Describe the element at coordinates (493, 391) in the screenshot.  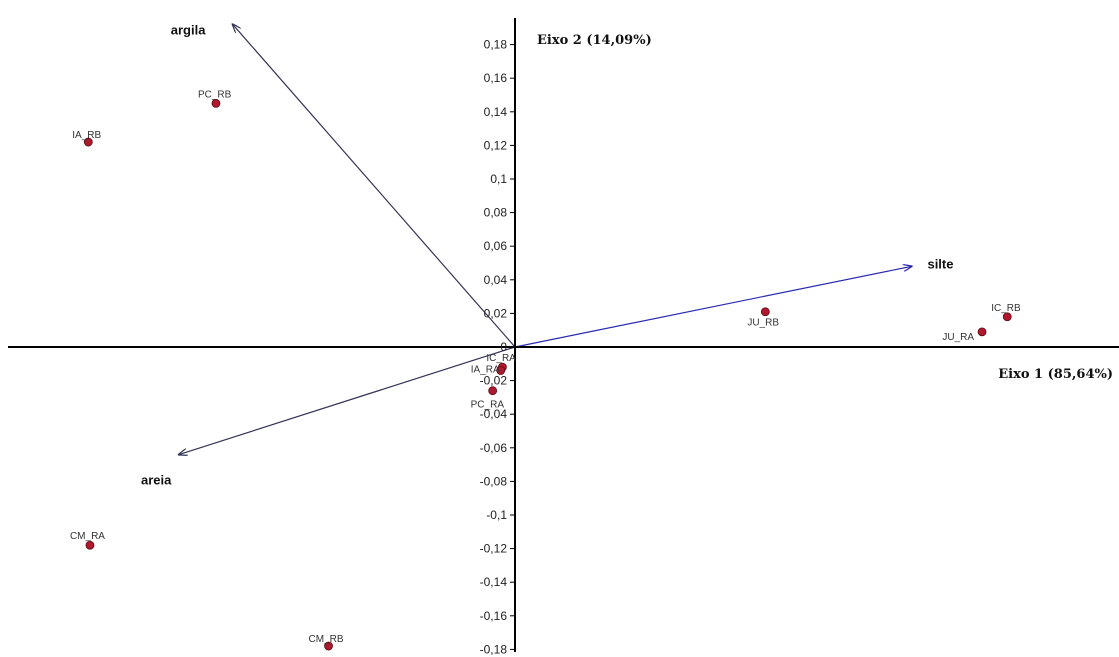
I see `point-PC_RA` at that location.